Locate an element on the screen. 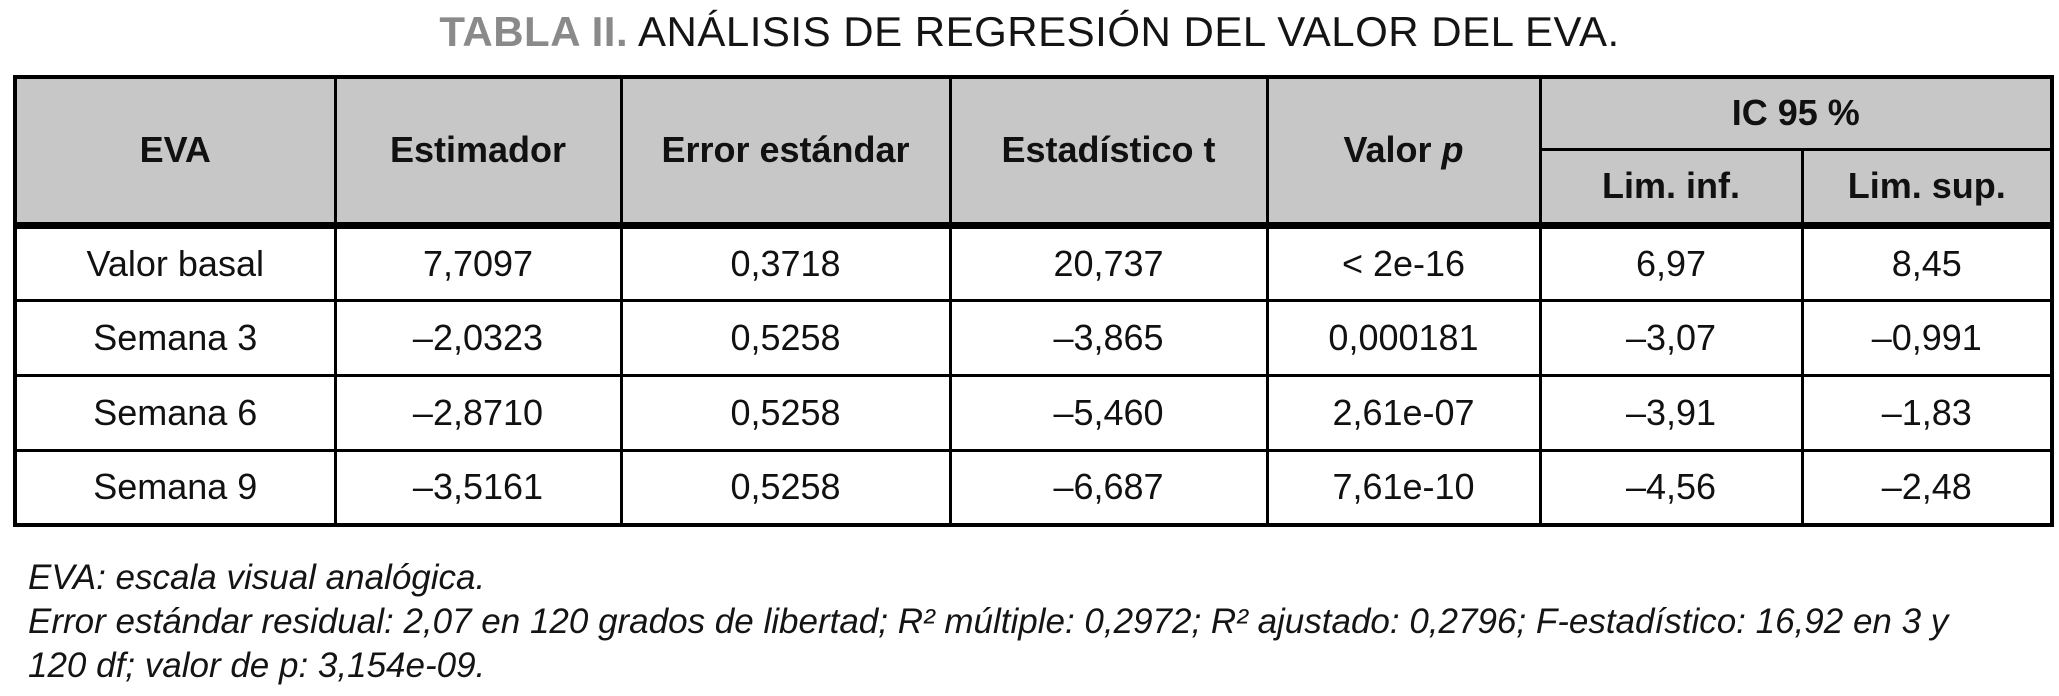  header-row-2: Lim. inf. Lim. sup. is located at coordinates (1034, 188).